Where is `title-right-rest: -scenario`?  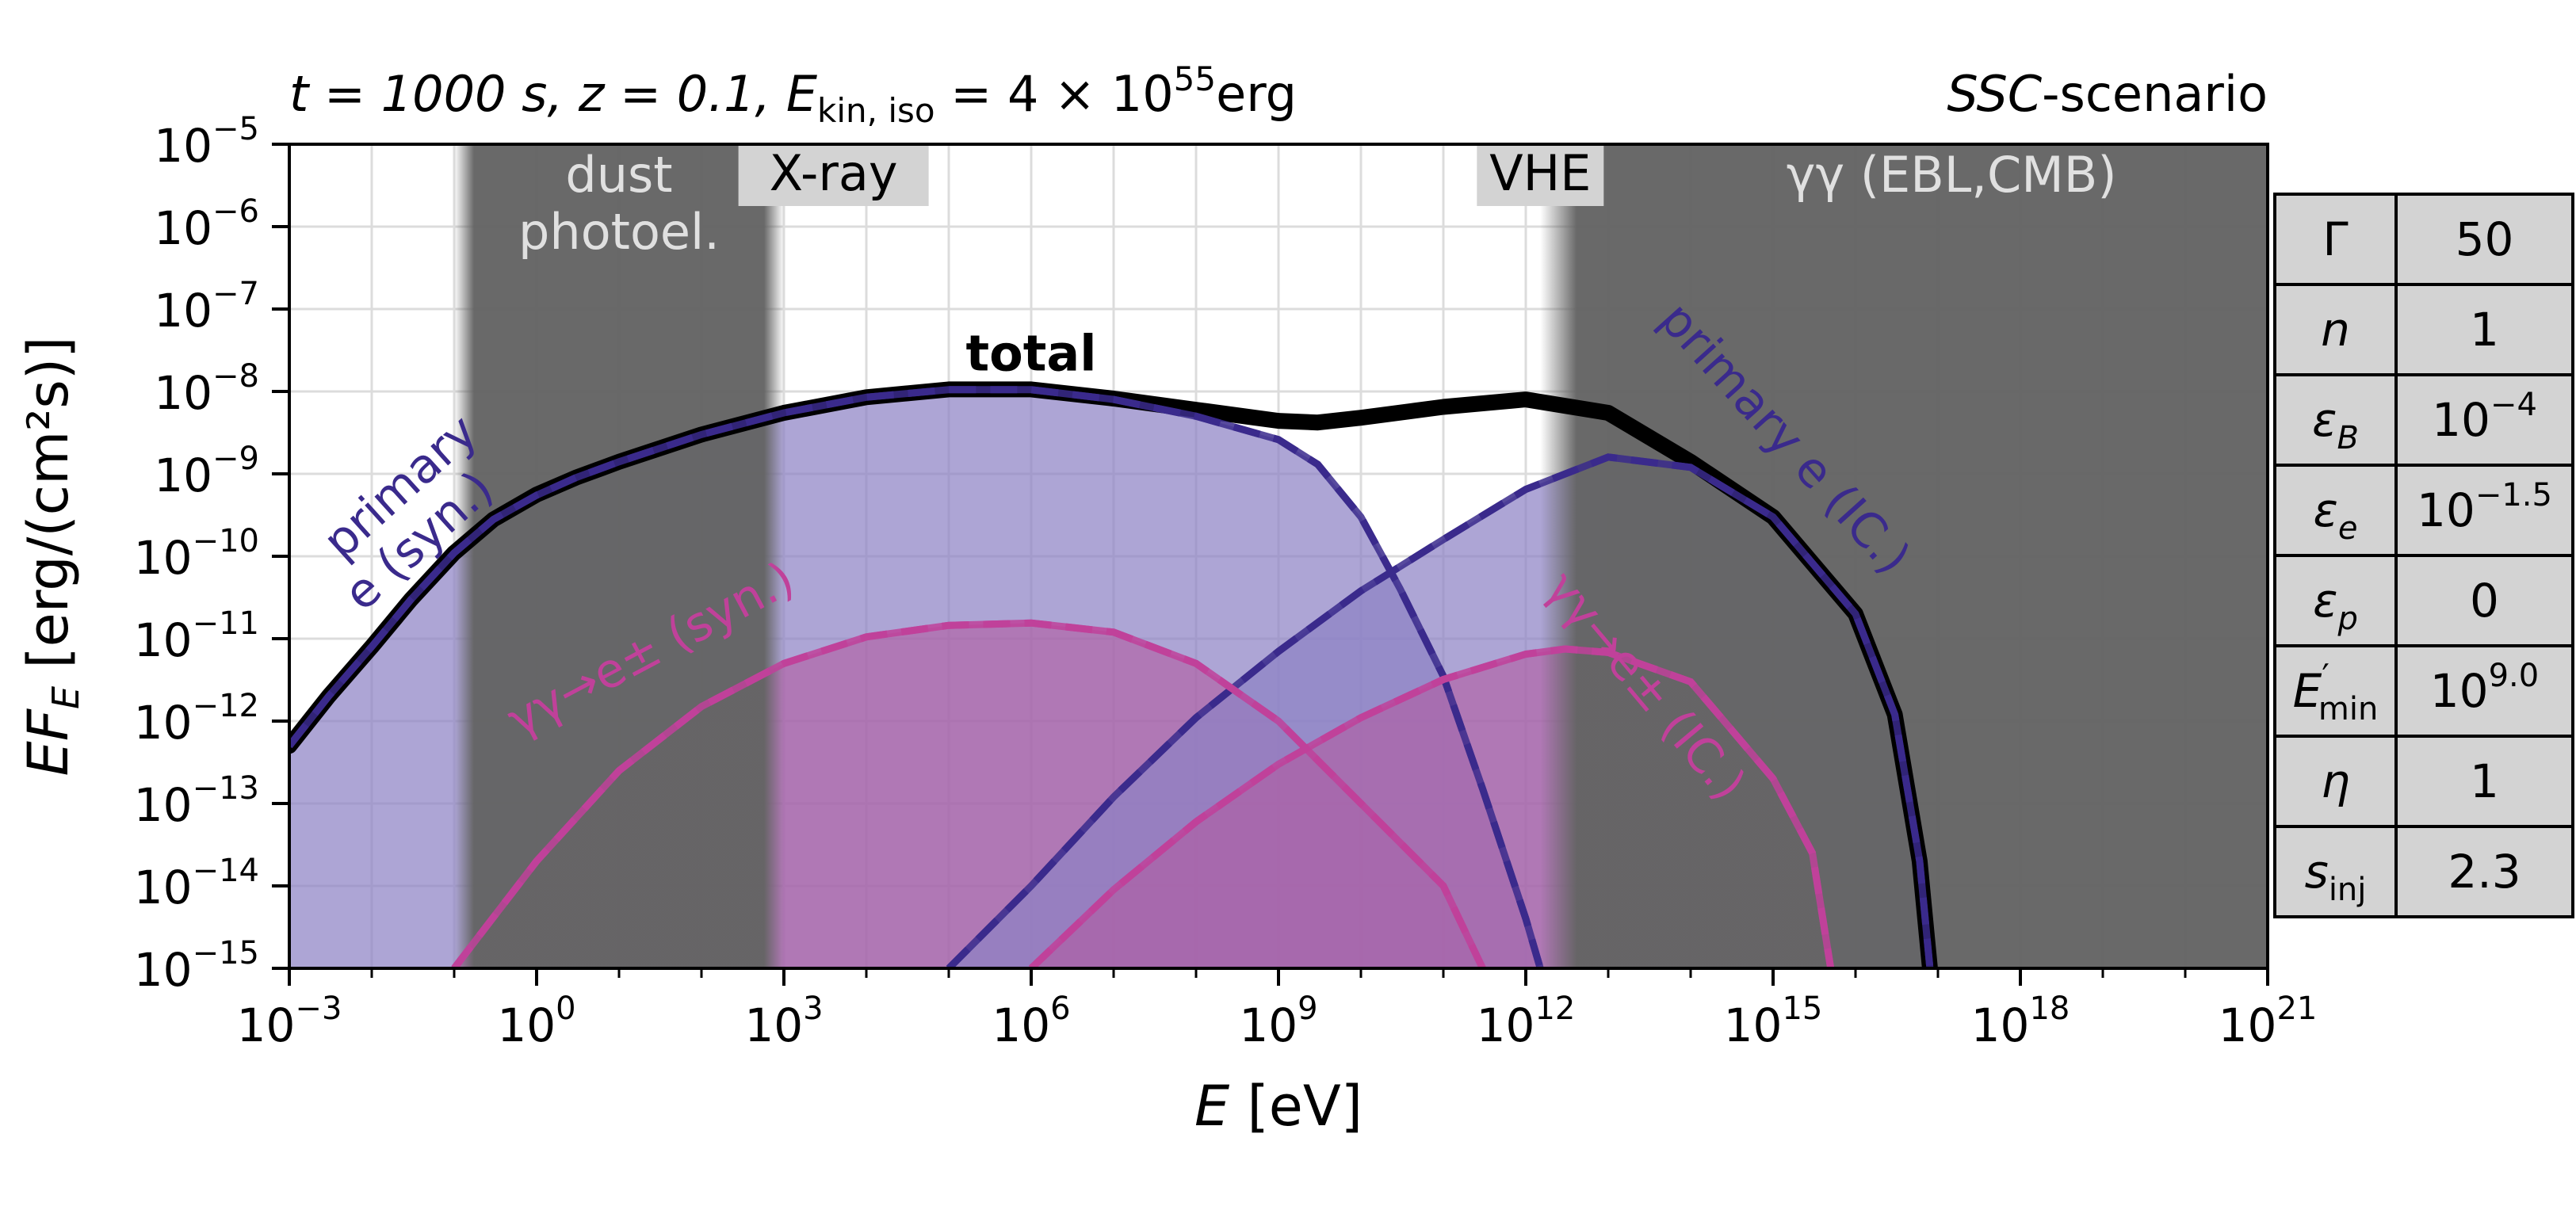 title-right-rest: -scenario is located at coordinates (2155, 94).